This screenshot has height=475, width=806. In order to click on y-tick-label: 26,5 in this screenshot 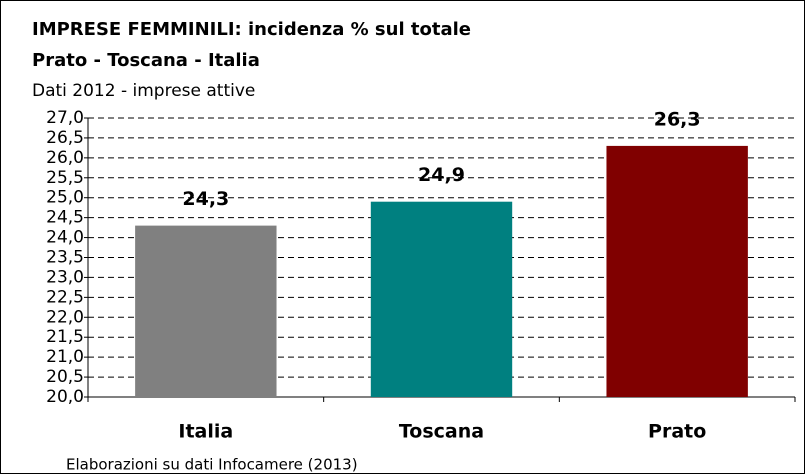, I will do `click(65, 138)`.